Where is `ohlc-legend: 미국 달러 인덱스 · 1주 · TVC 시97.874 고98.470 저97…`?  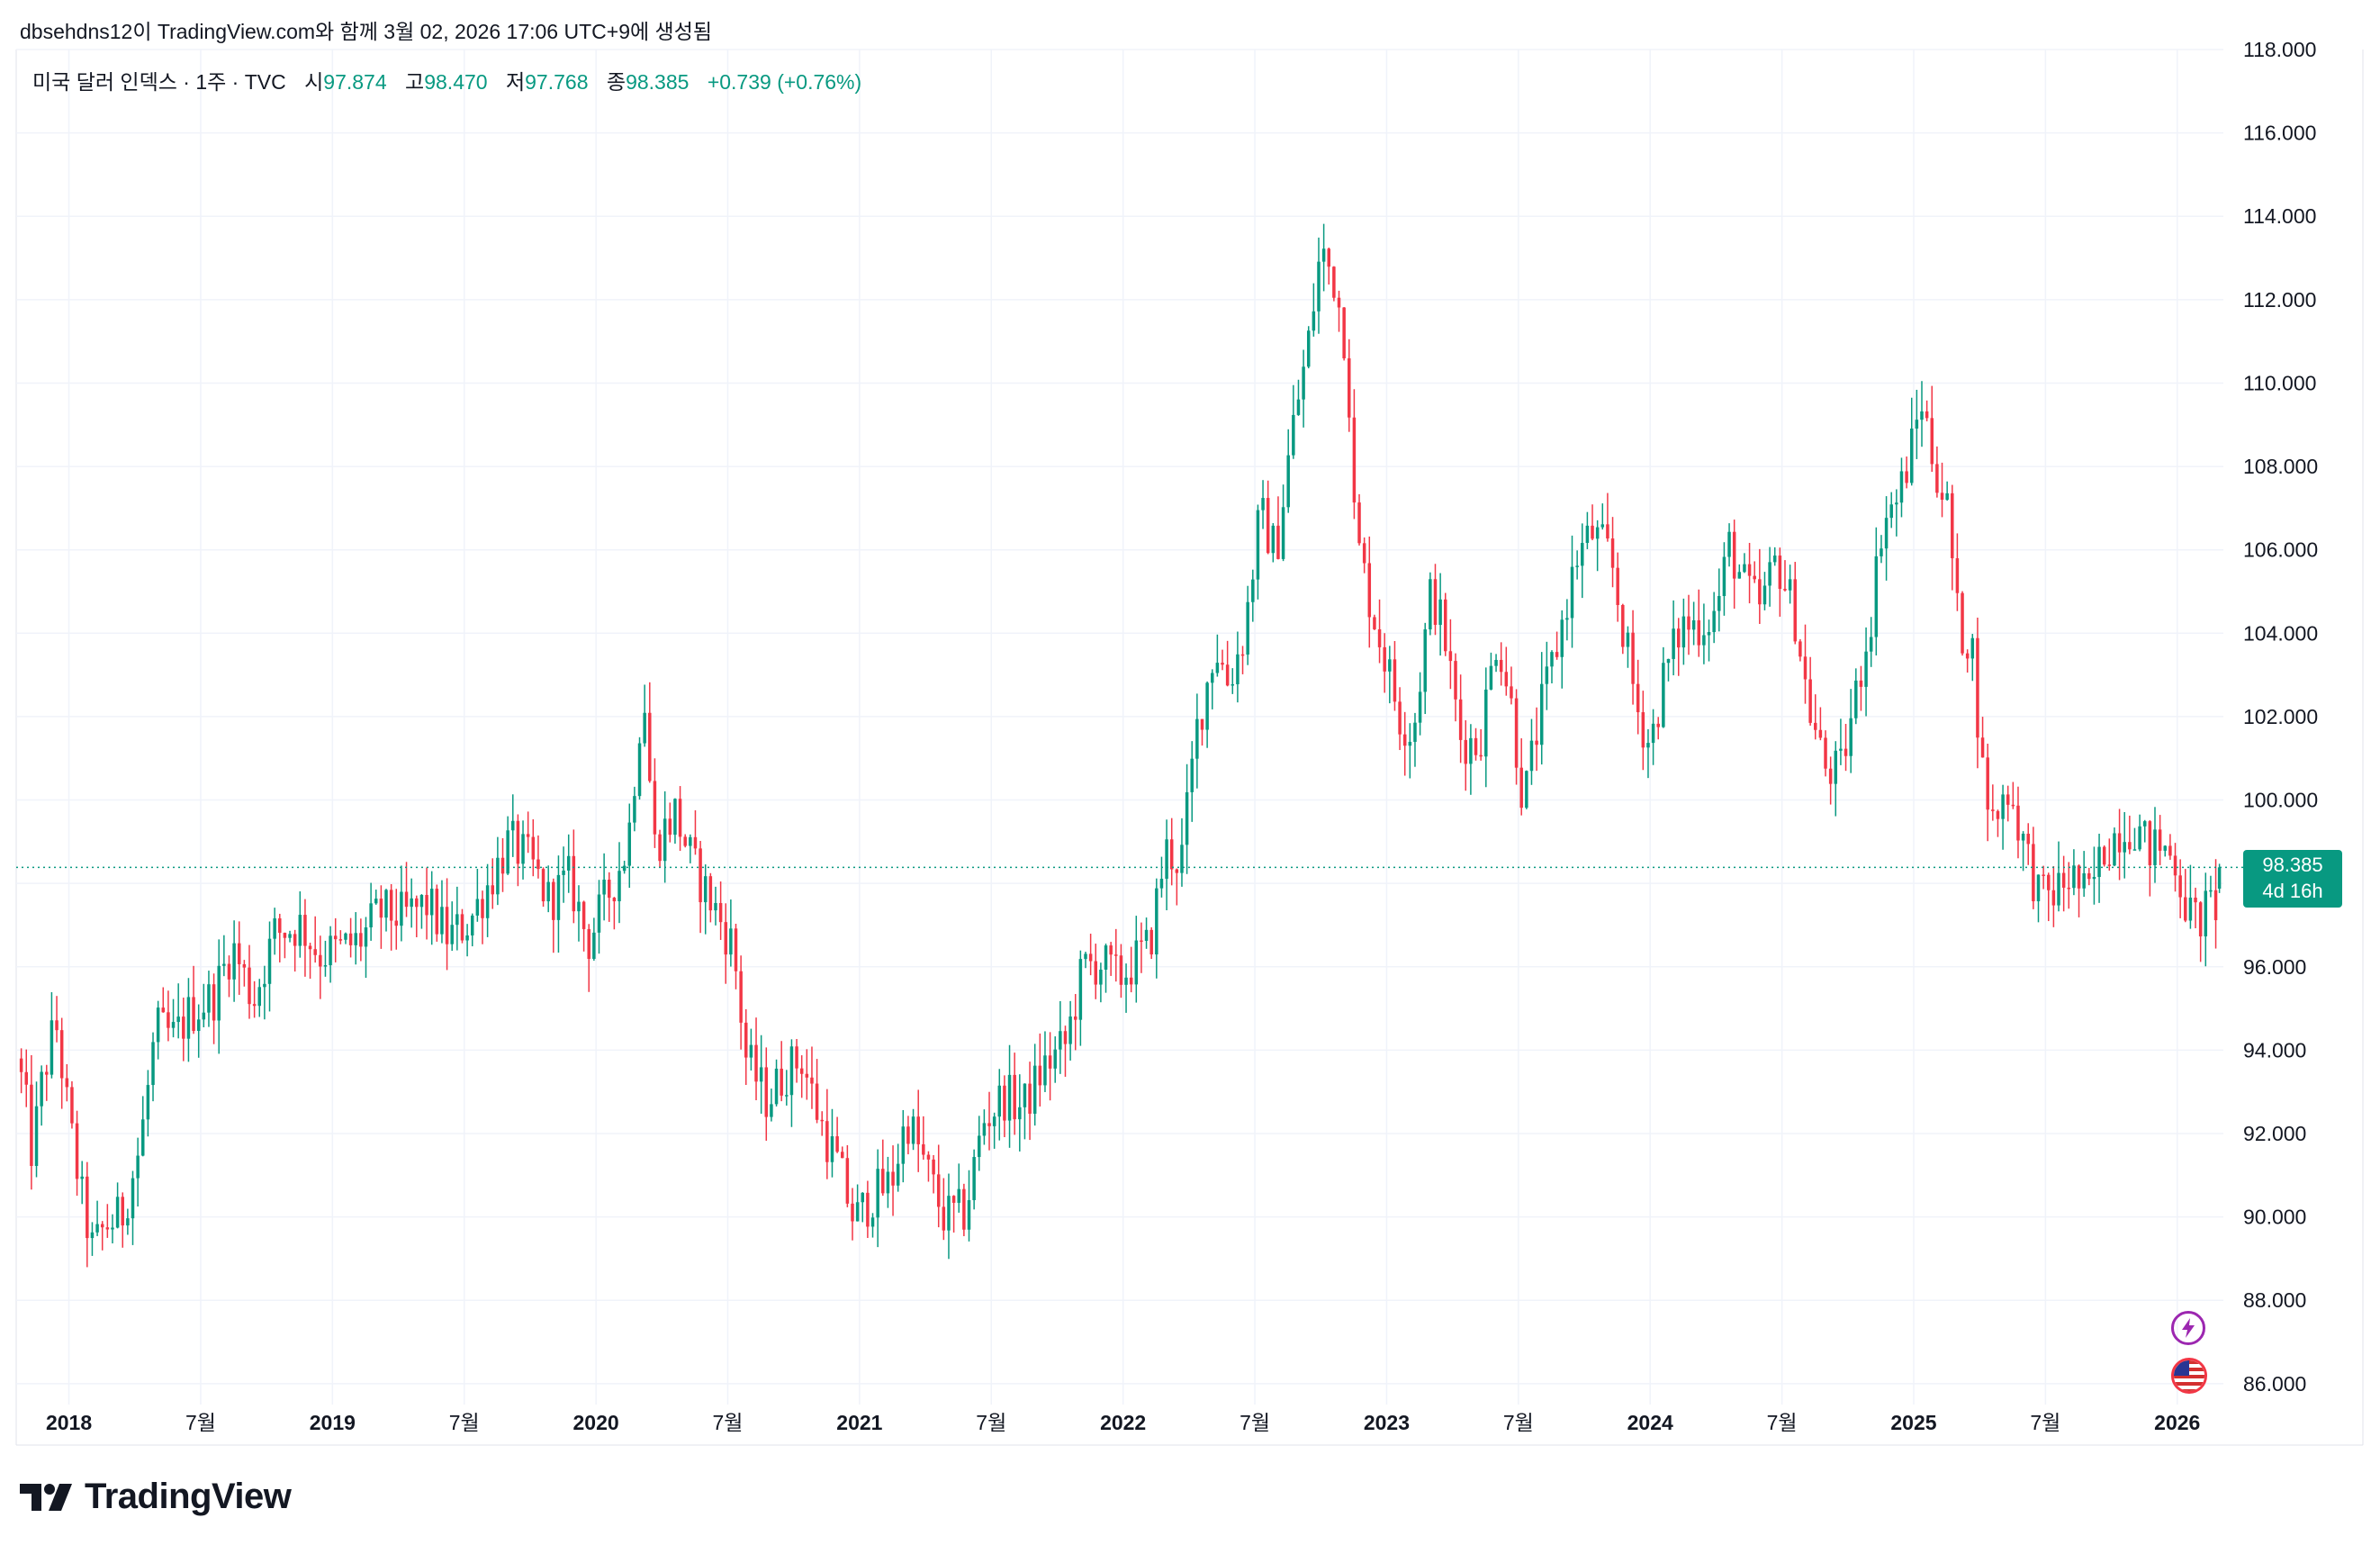
ohlc-legend: 미국 달러 인덱스 · 1주 · TVC 시97.874 고98.470 저97… is located at coordinates (447, 80).